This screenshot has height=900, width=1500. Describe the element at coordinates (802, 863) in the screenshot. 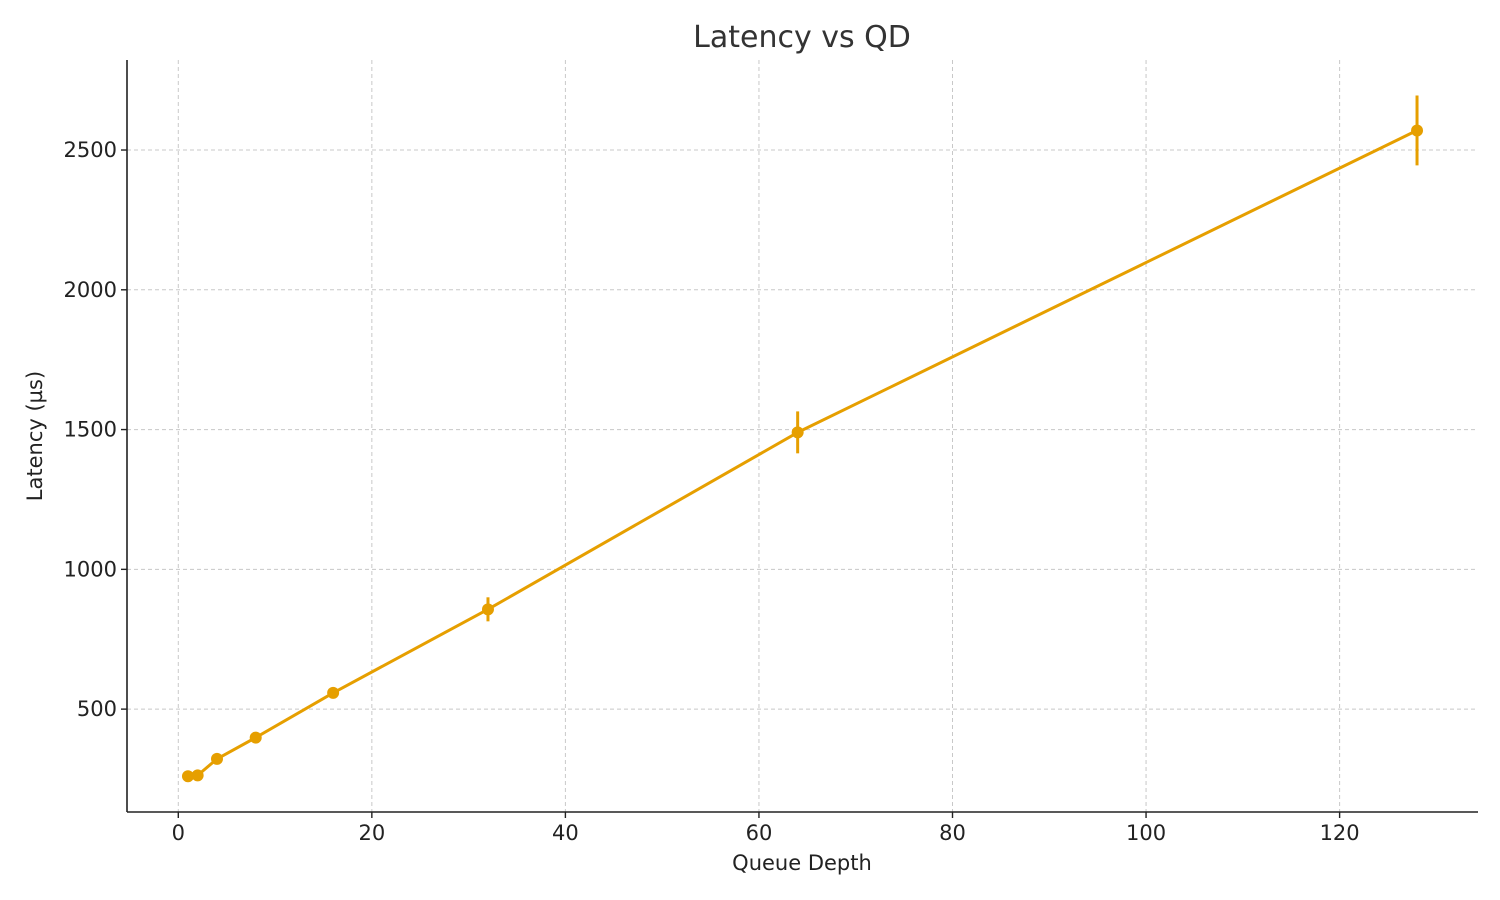

I see `x-axis-label: Queue Depth` at that location.